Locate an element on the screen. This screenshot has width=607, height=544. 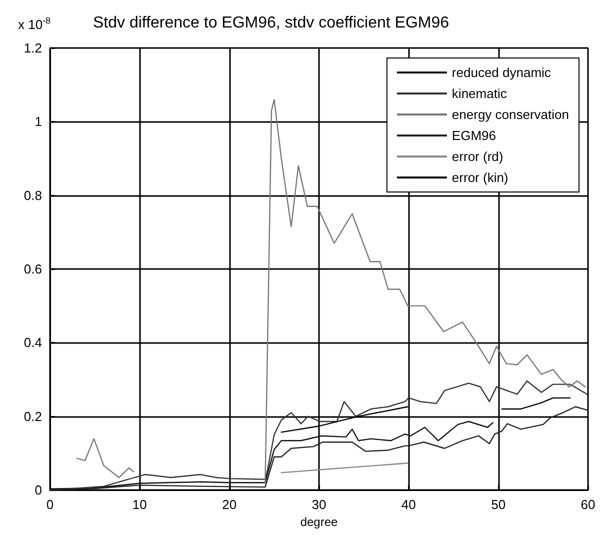
chart-title: Stdv difference to EGM96, stdv coefficient EGM96 is located at coordinates (271, 23).